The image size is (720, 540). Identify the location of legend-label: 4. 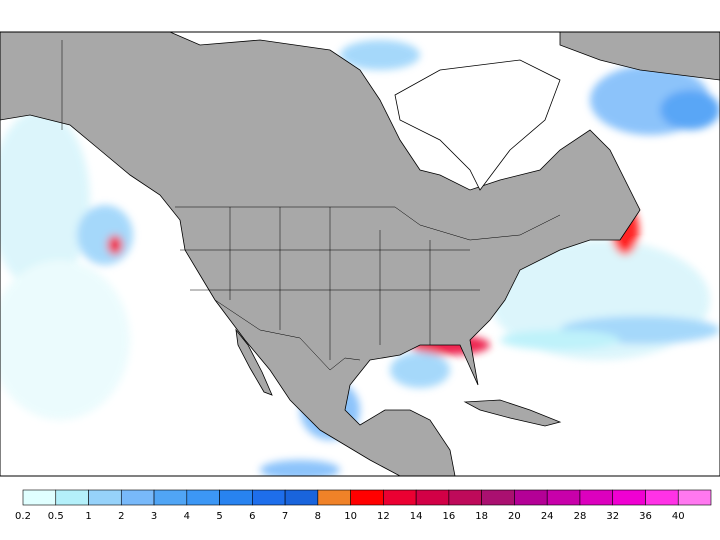
(187, 516).